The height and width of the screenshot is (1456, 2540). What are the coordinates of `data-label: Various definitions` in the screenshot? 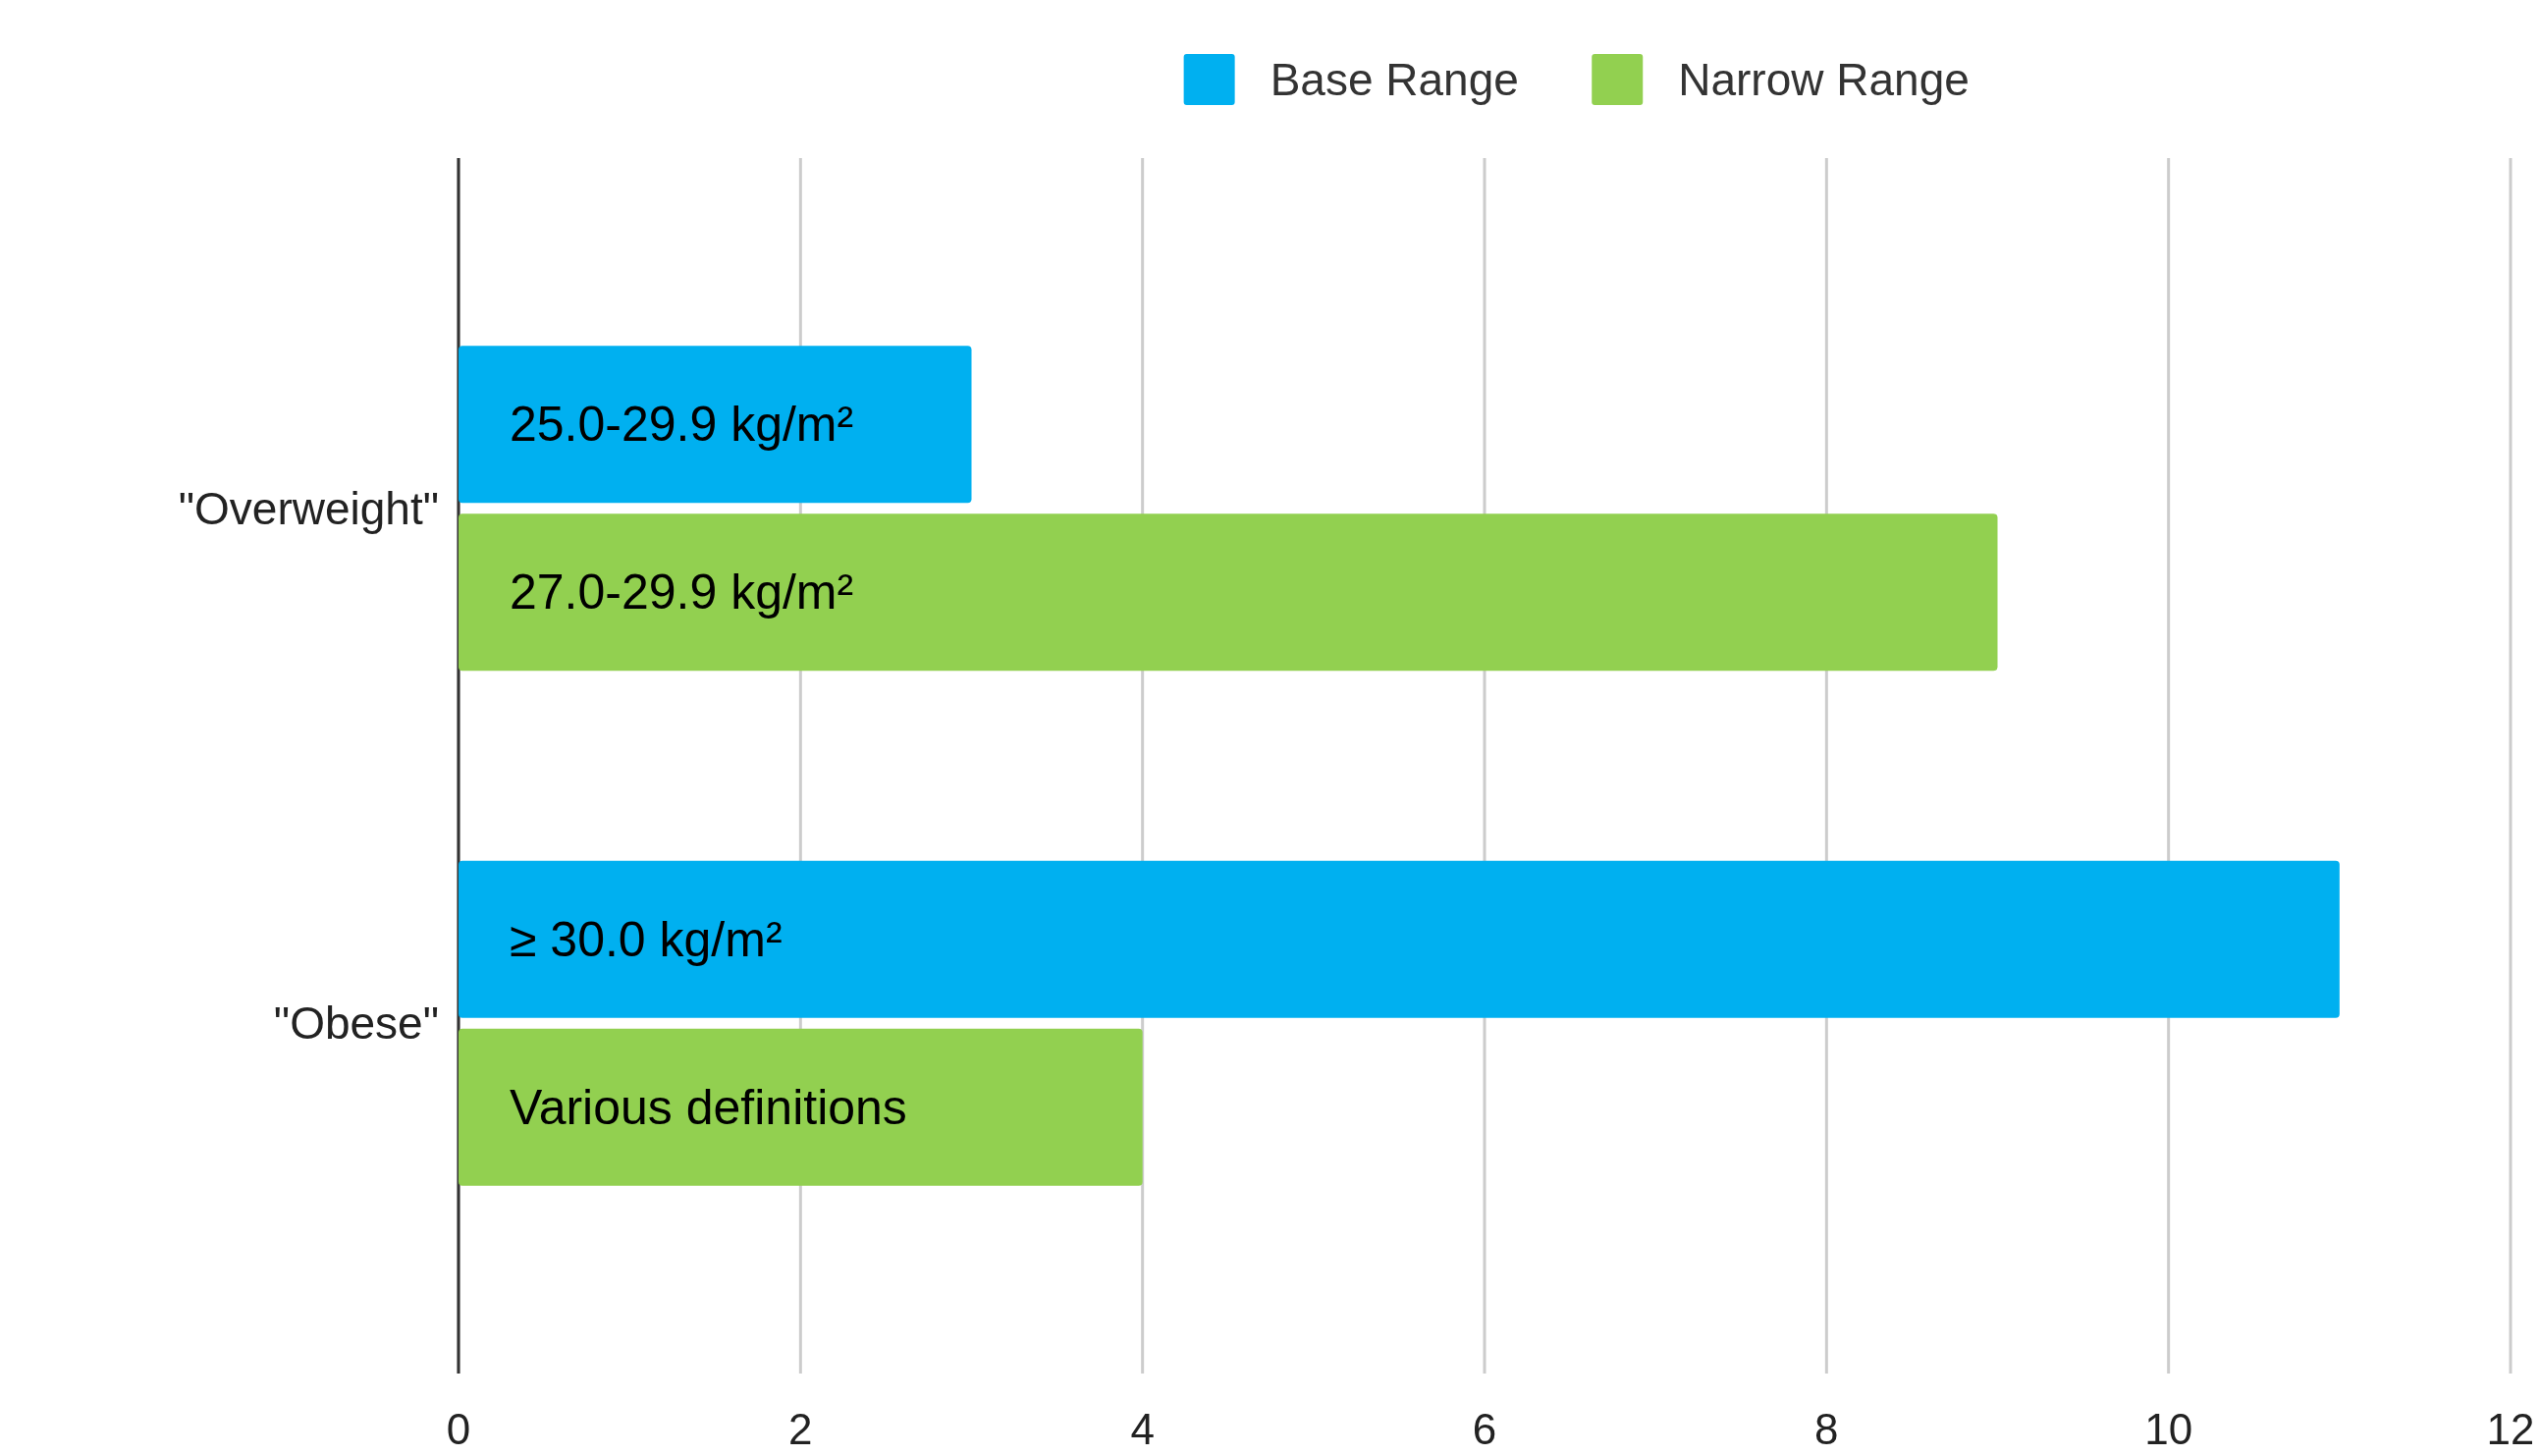 It's located at (708, 1107).